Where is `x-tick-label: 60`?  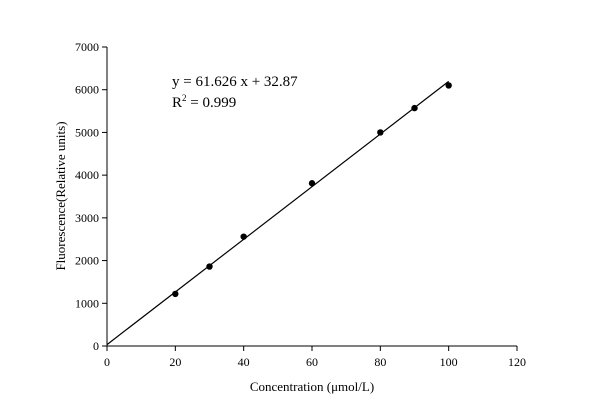 x-tick-label: 60 is located at coordinates (312, 362).